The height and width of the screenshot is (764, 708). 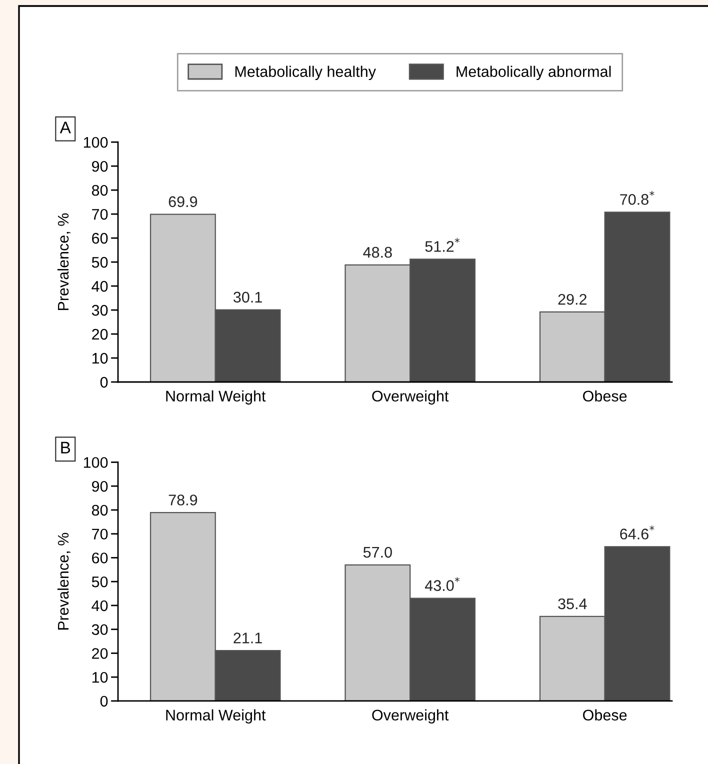 What do you see at coordinates (442, 245) in the screenshot?
I see `data-label: 51.2$^{*}$` at bounding box center [442, 245].